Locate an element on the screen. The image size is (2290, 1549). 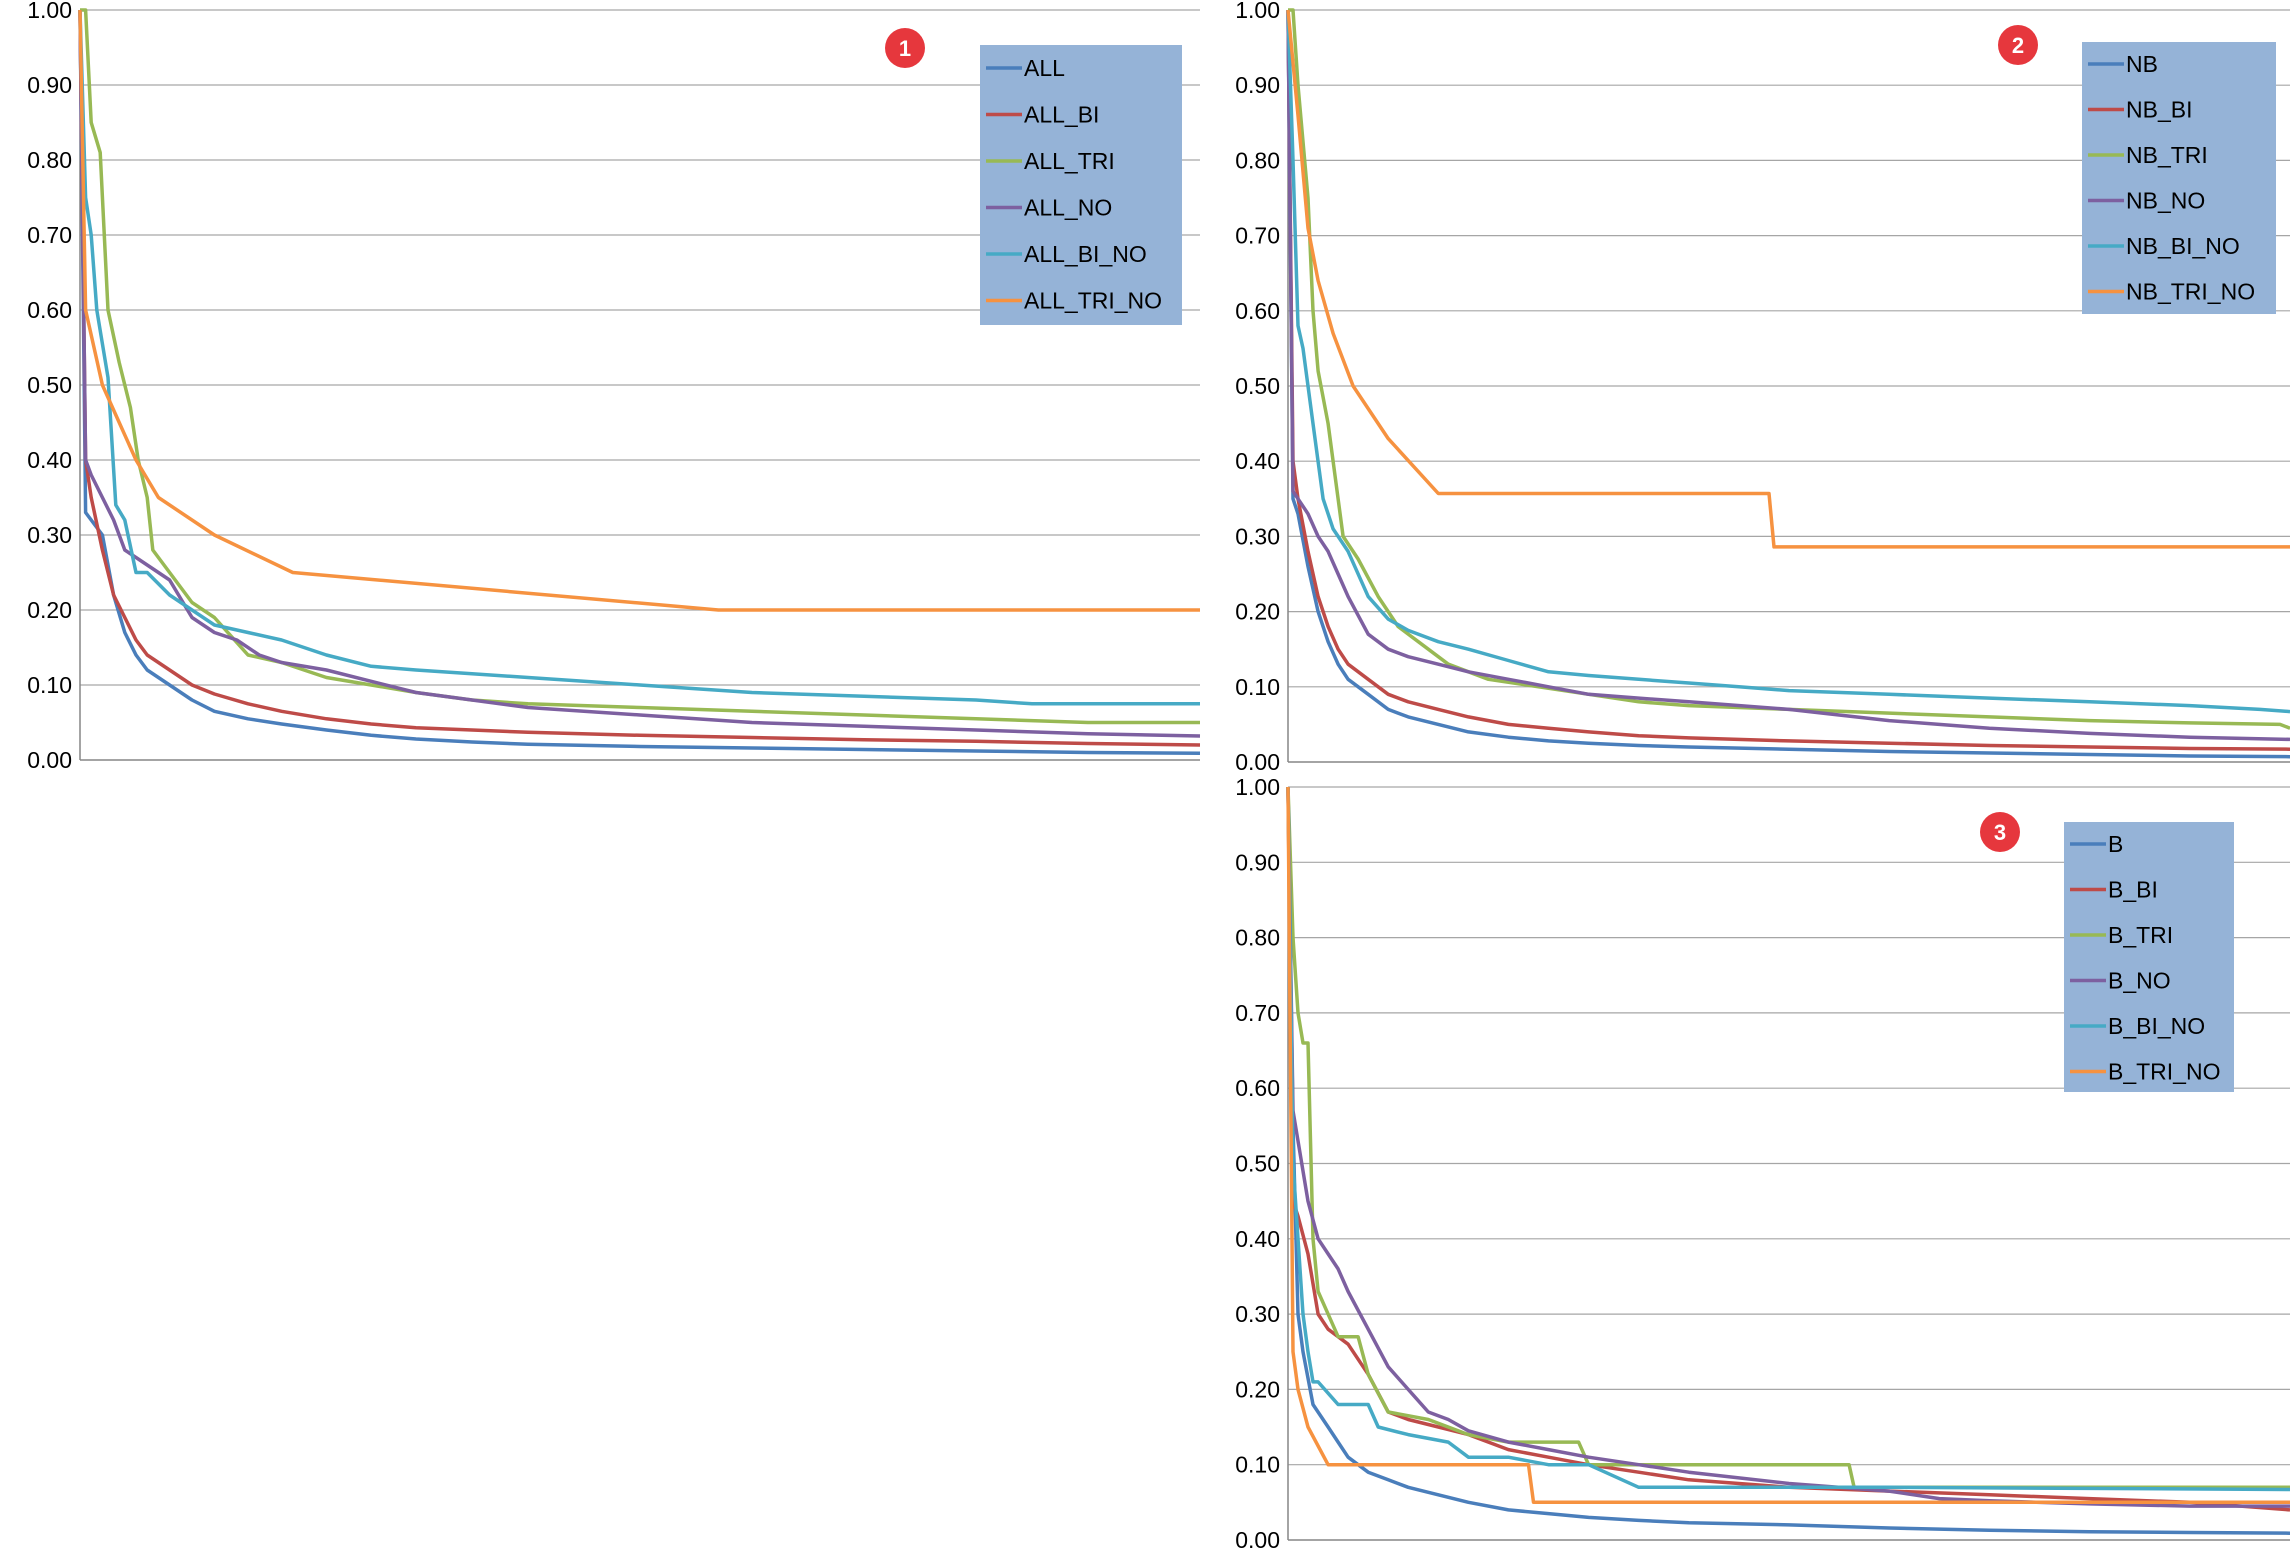
legend-label: ALL_BI is located at coordinates (1061, 115).